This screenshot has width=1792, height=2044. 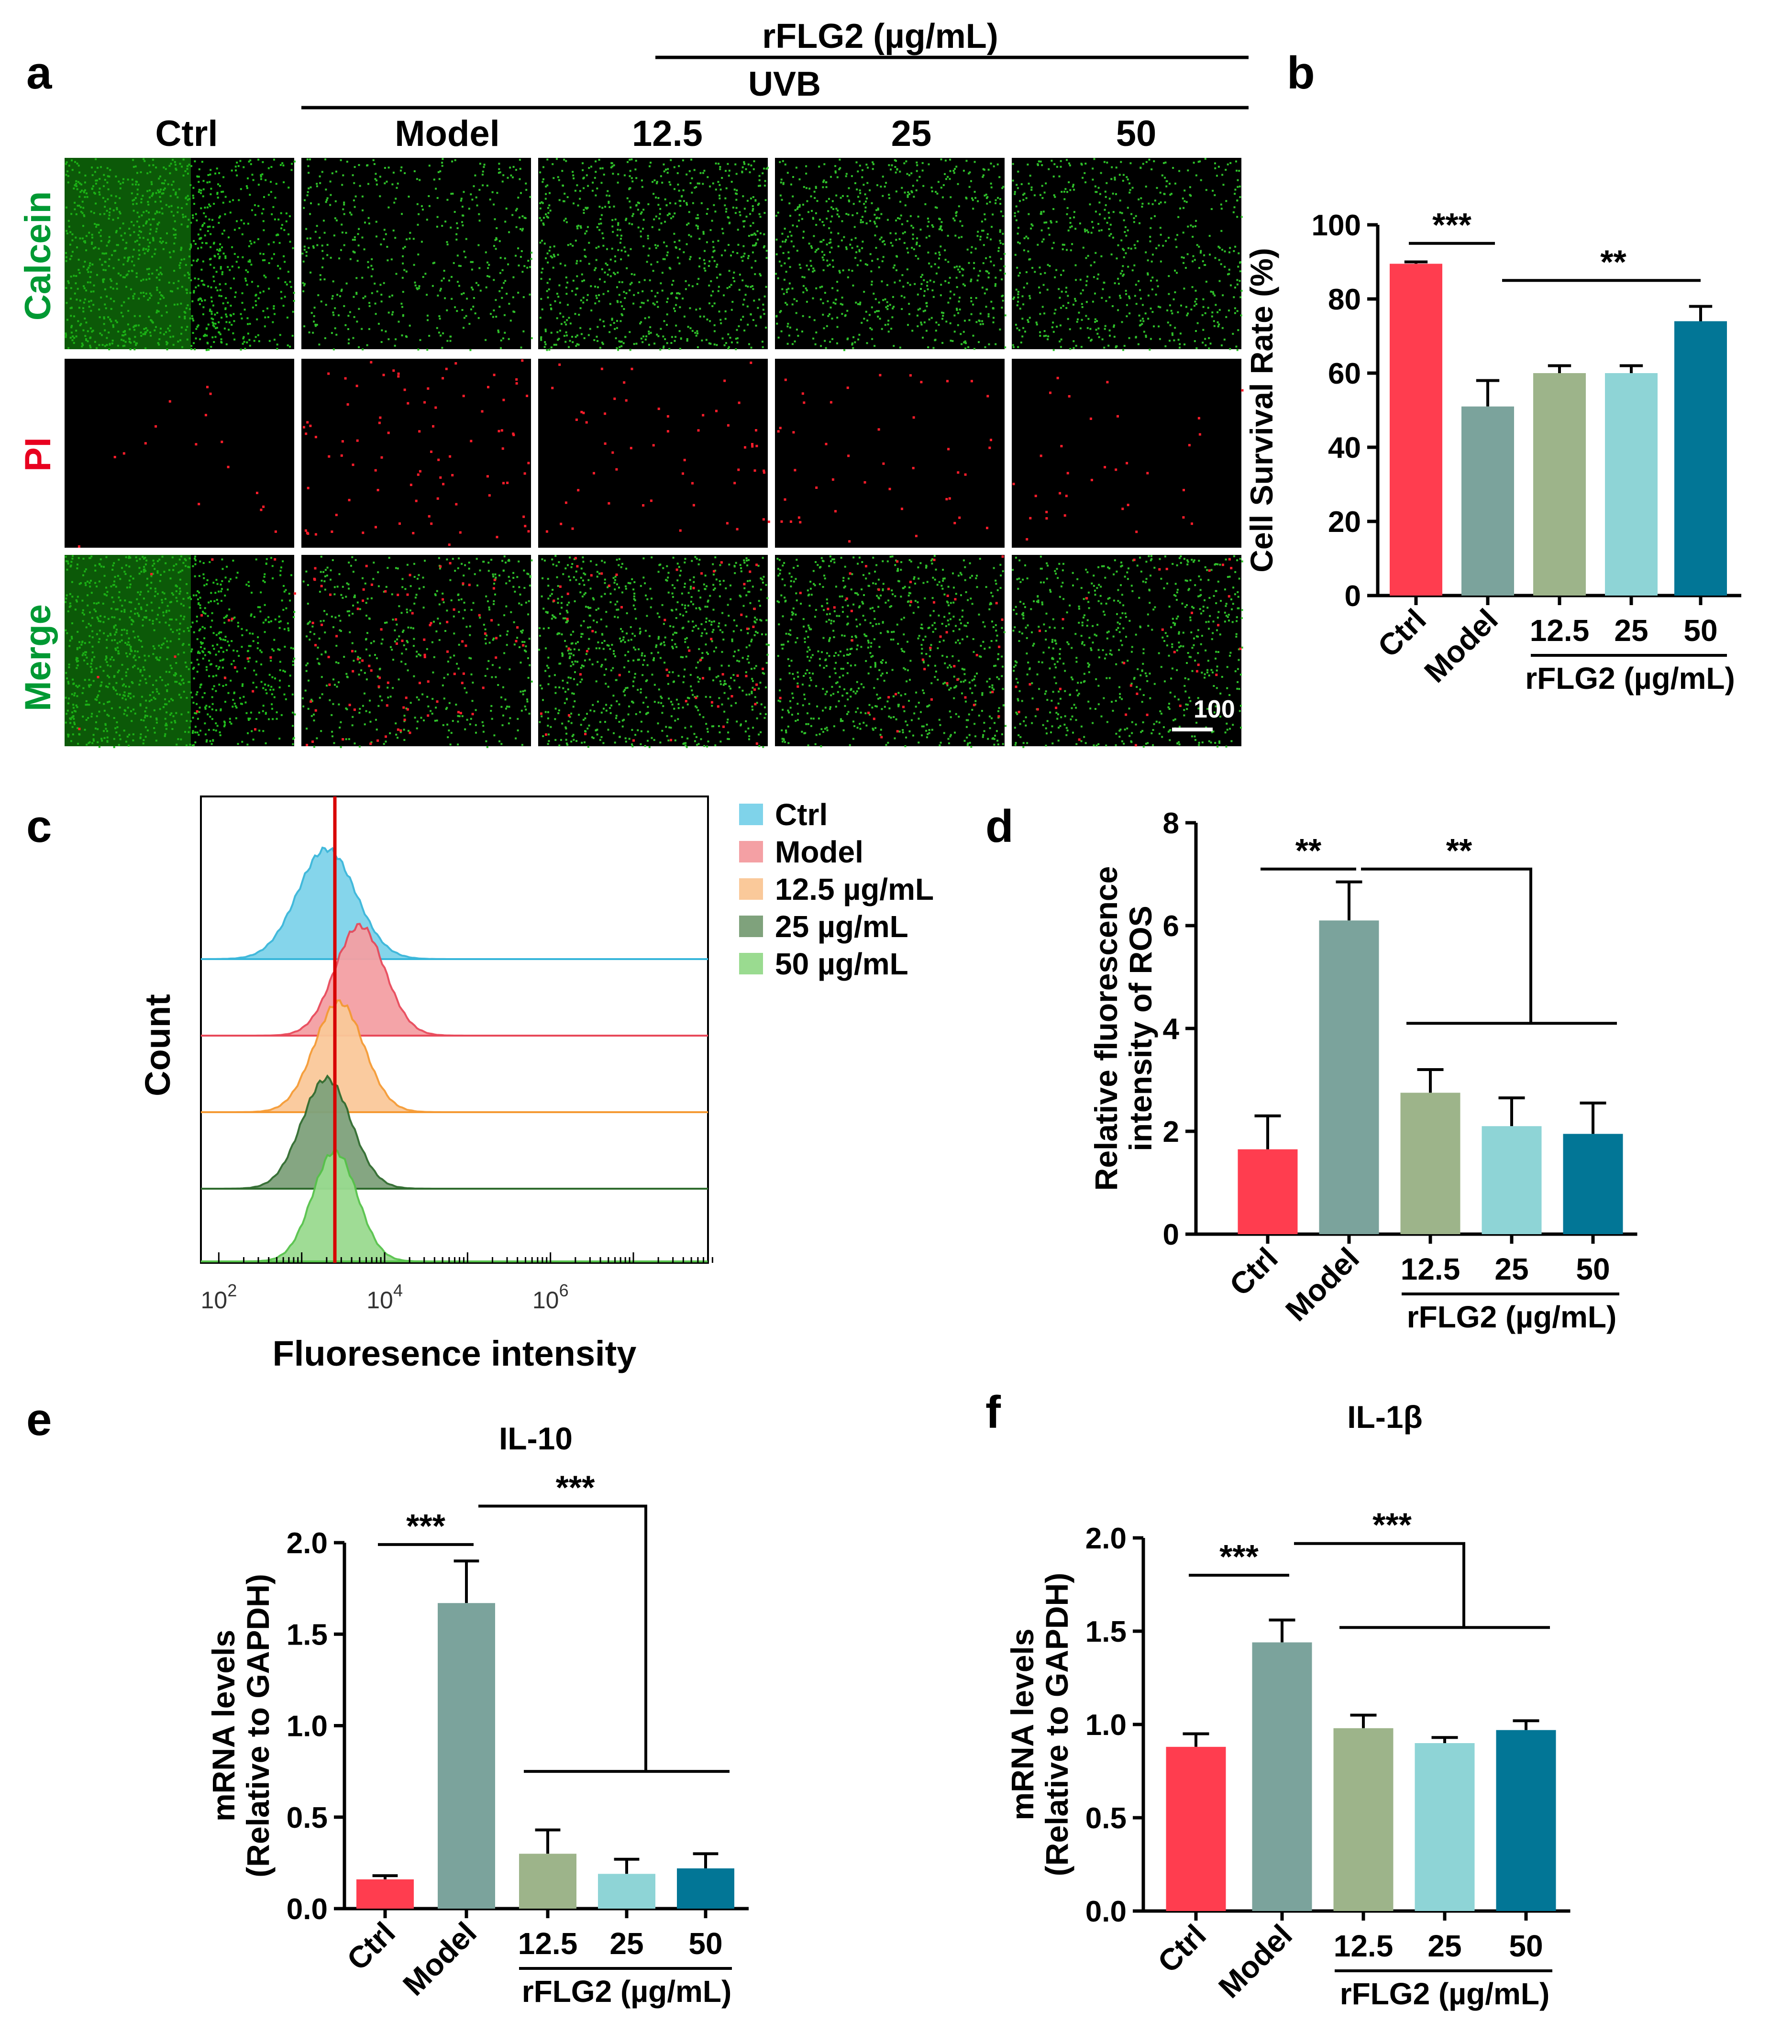 I want to click on column-label-50: 50, so click(x=1136, y=133).